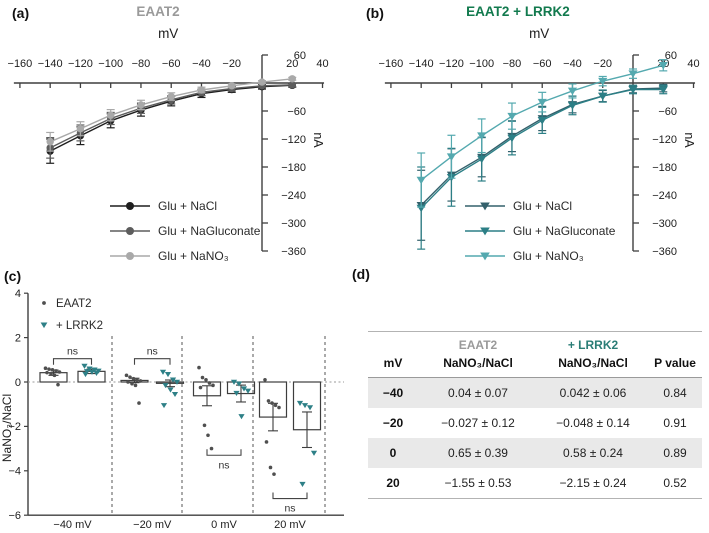 This screenshot has width=709, height=533. What do you see at coordinates (542, 133) in the screenshot?
I see `iv-series-glu-nano-` at bounding box center [542, 133].